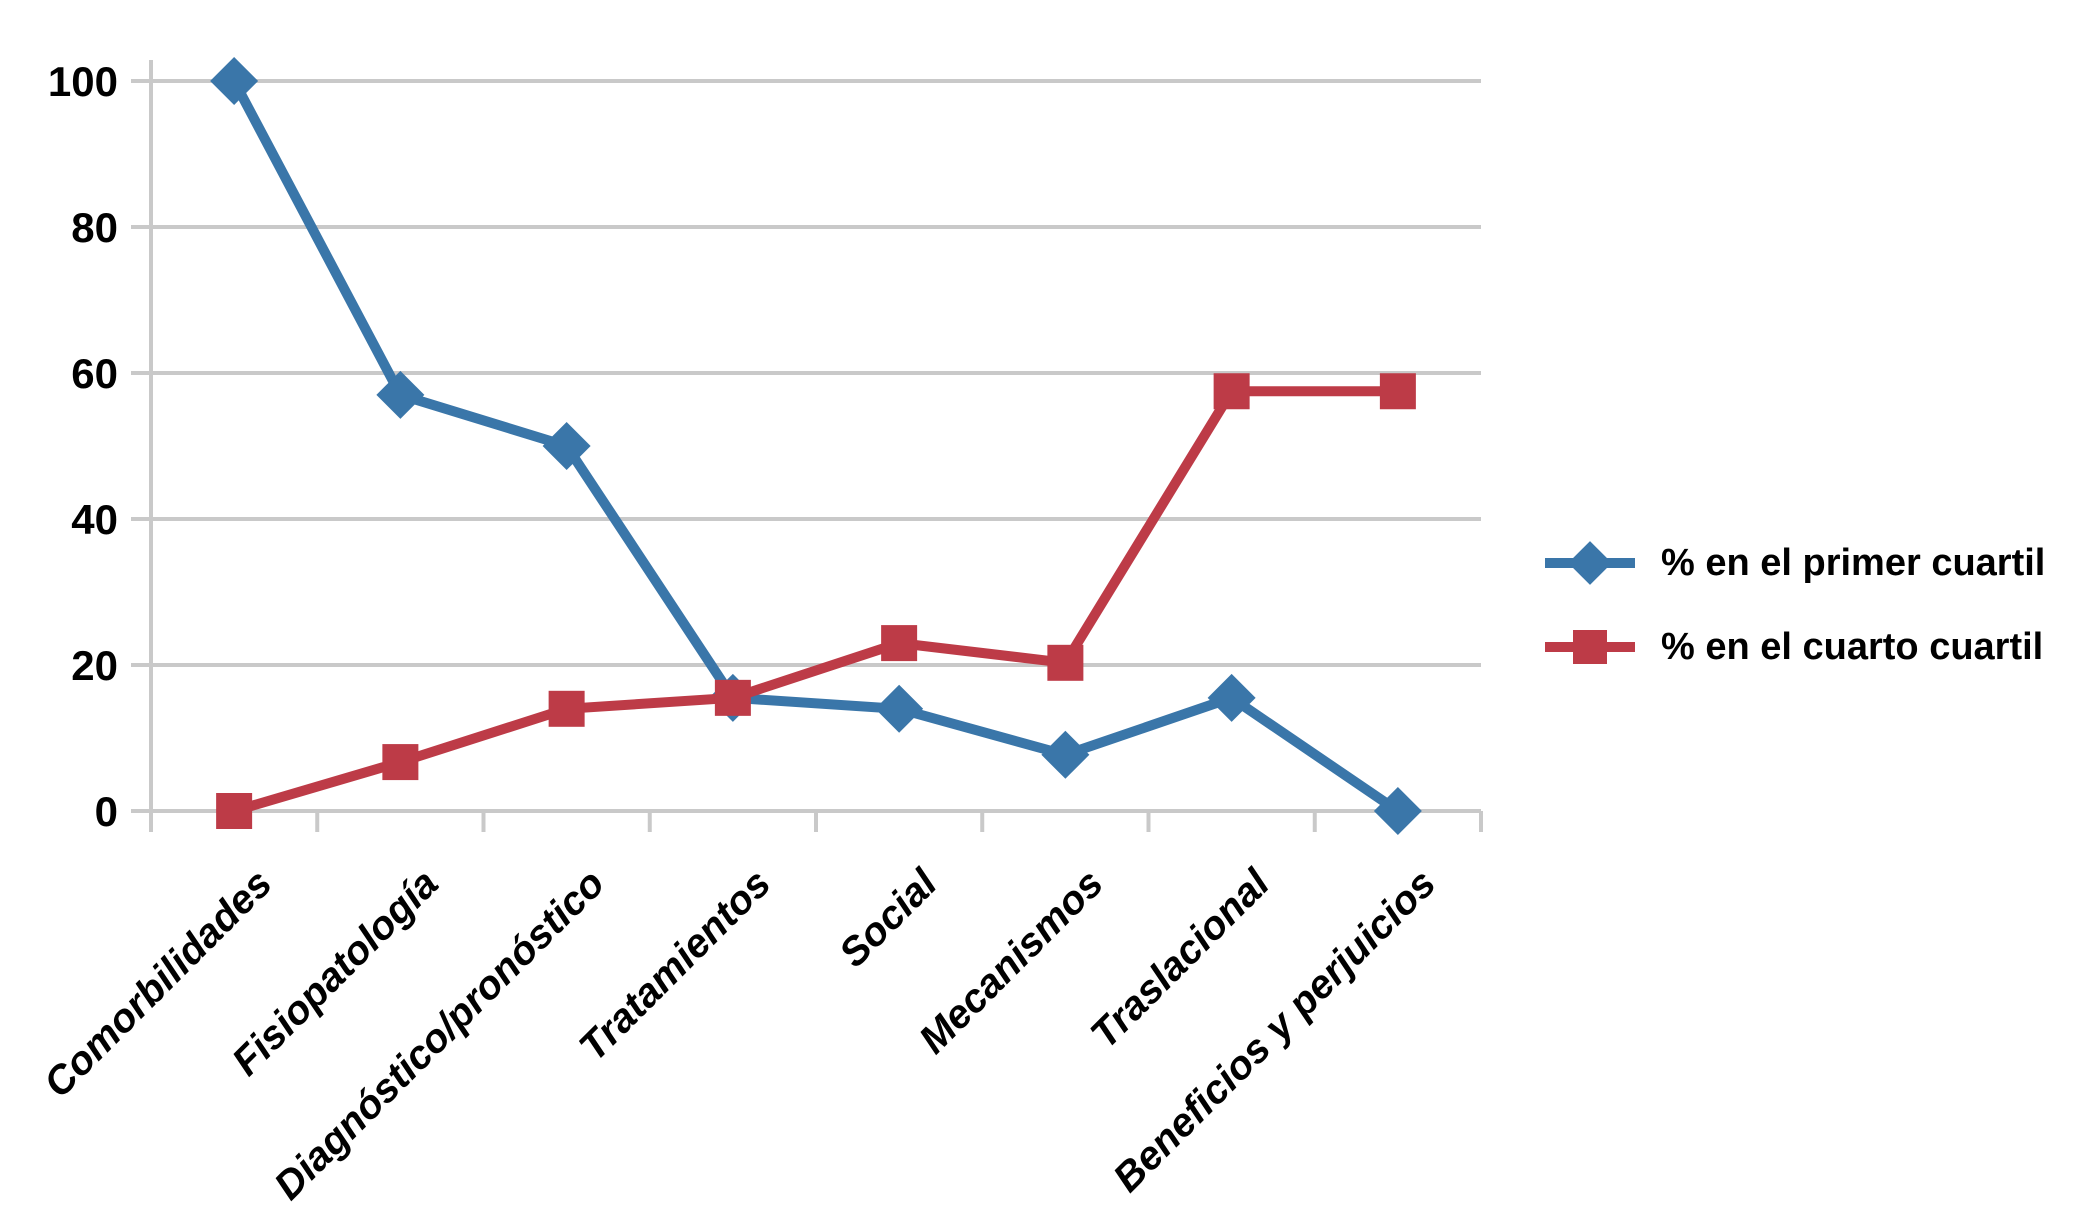 Image resolution: width=2095 pixels, height=1215 pixels. Describe the element at coordinates (1852, 646) in the screenshot. I see `legend-label-cuarto-cuartil: % en el cuarto cuartil` at that location.